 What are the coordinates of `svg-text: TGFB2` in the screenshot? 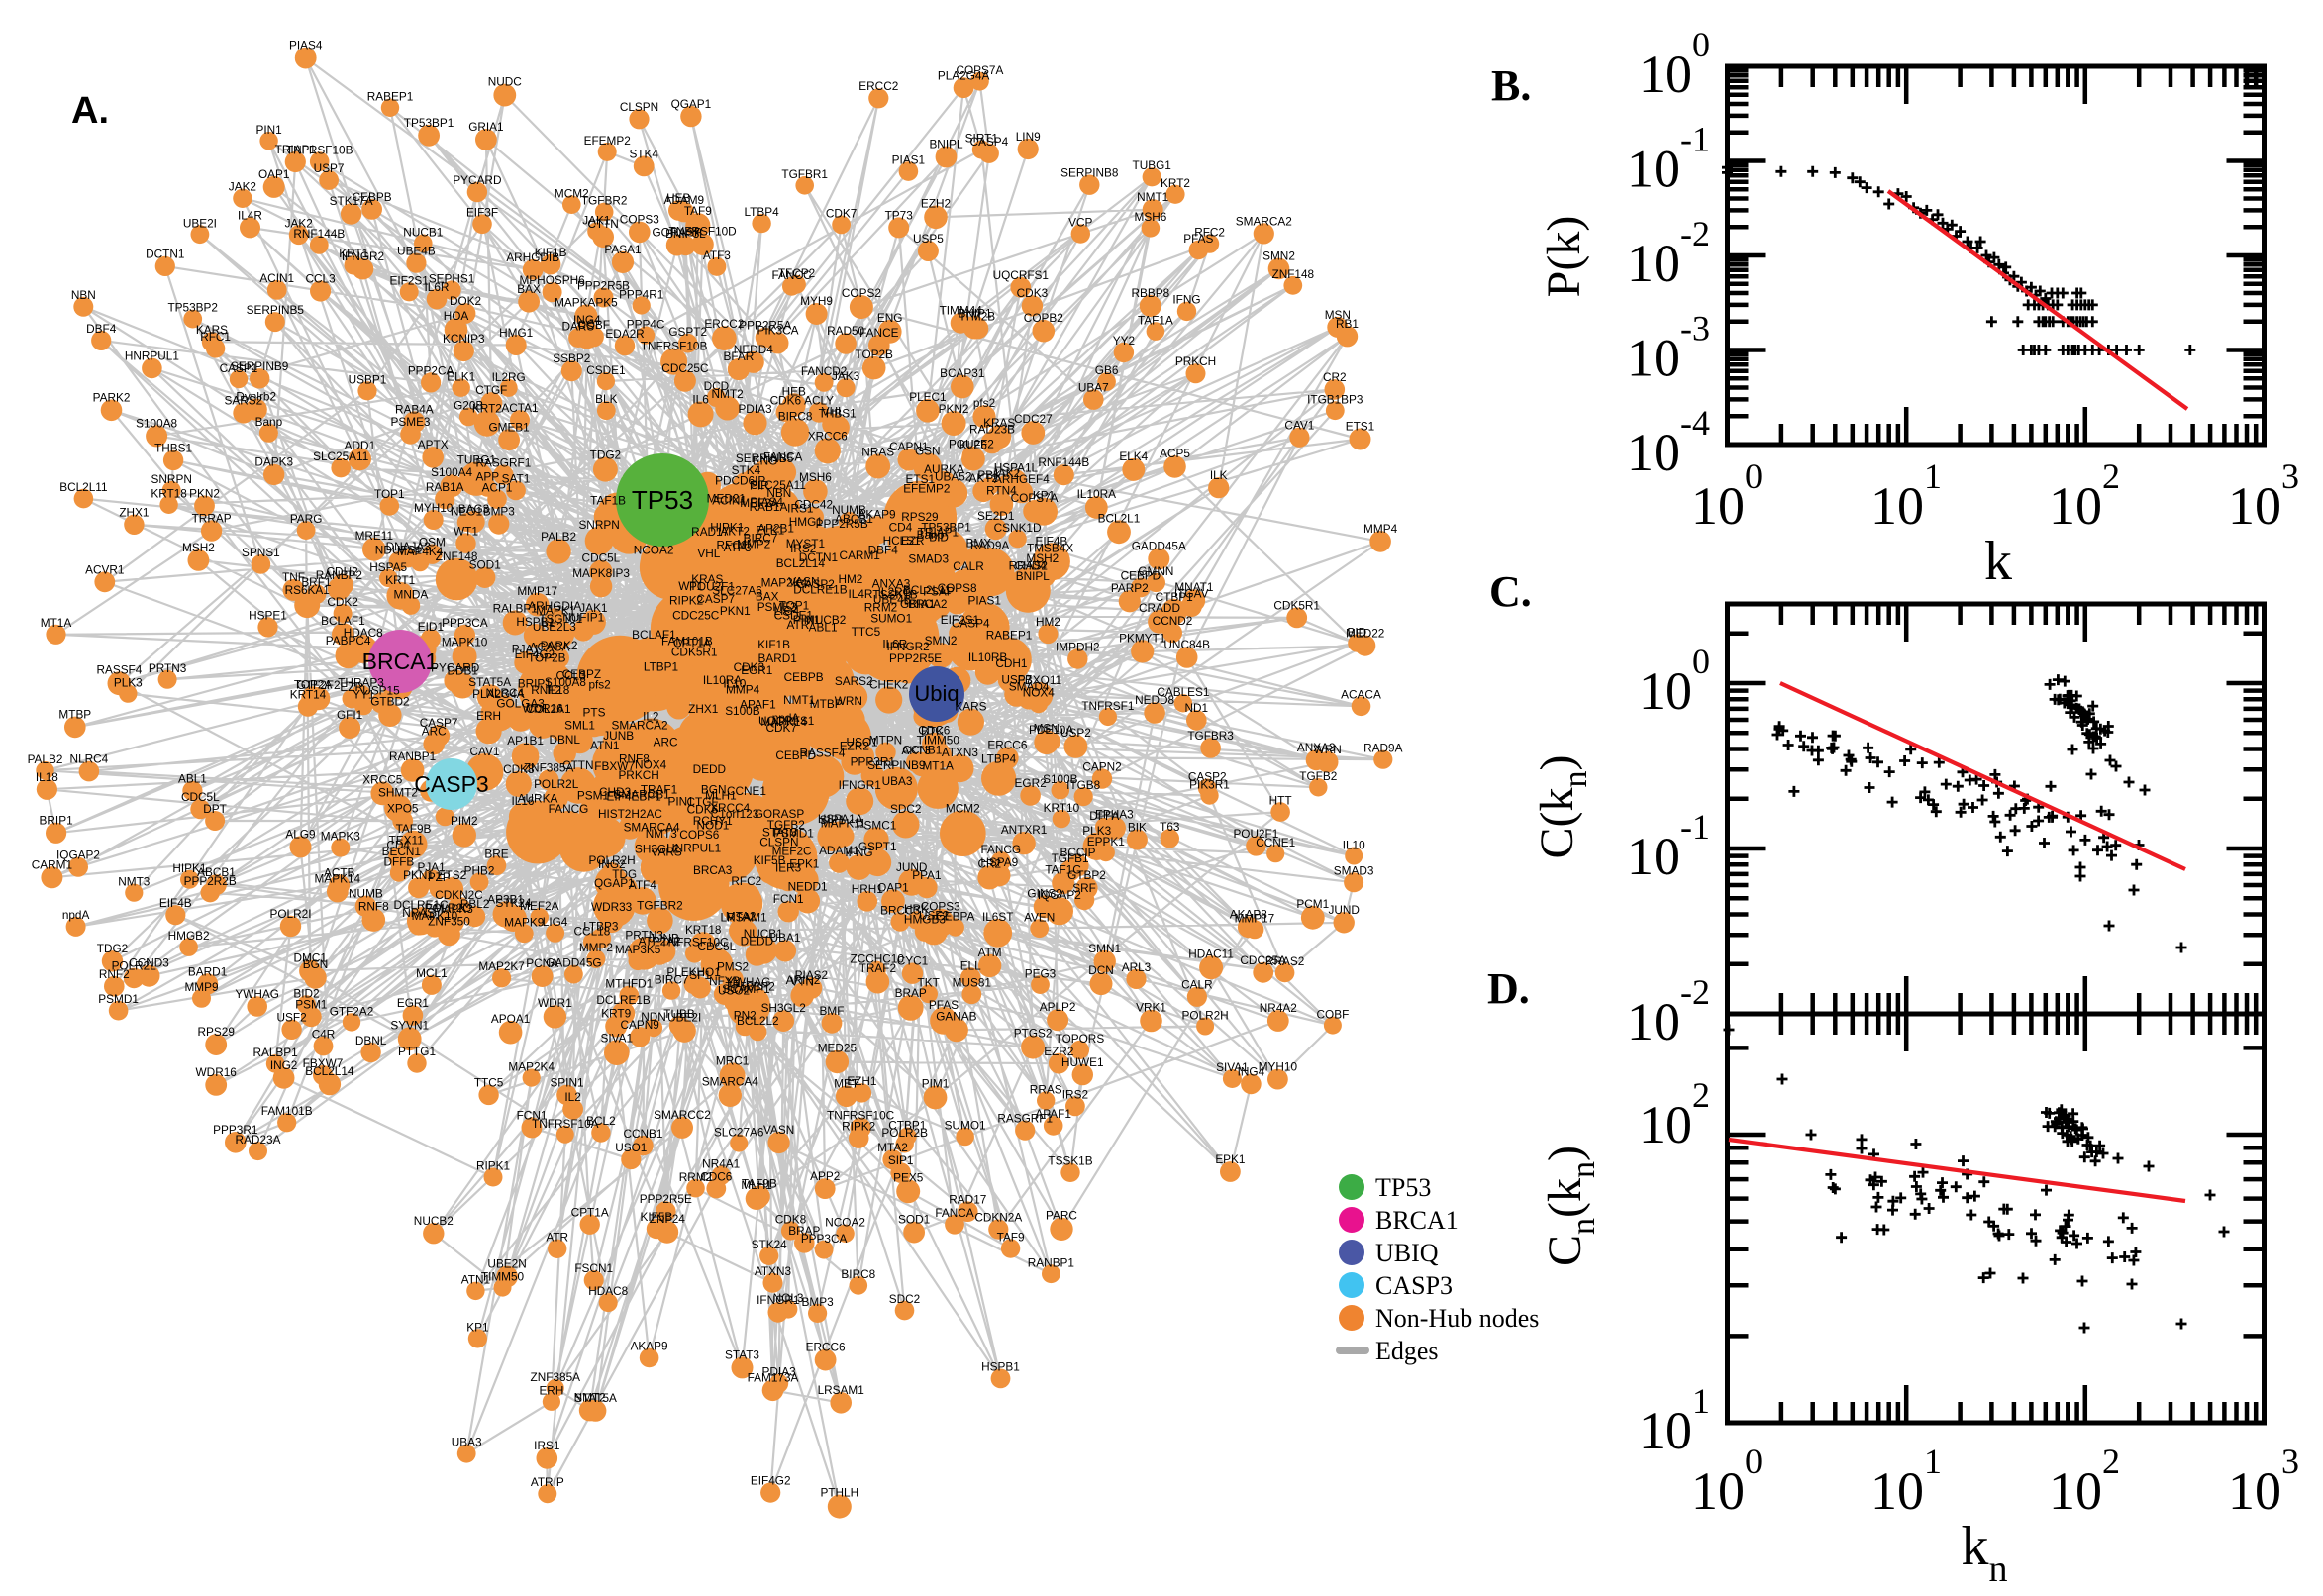 It's located at (786, 825).